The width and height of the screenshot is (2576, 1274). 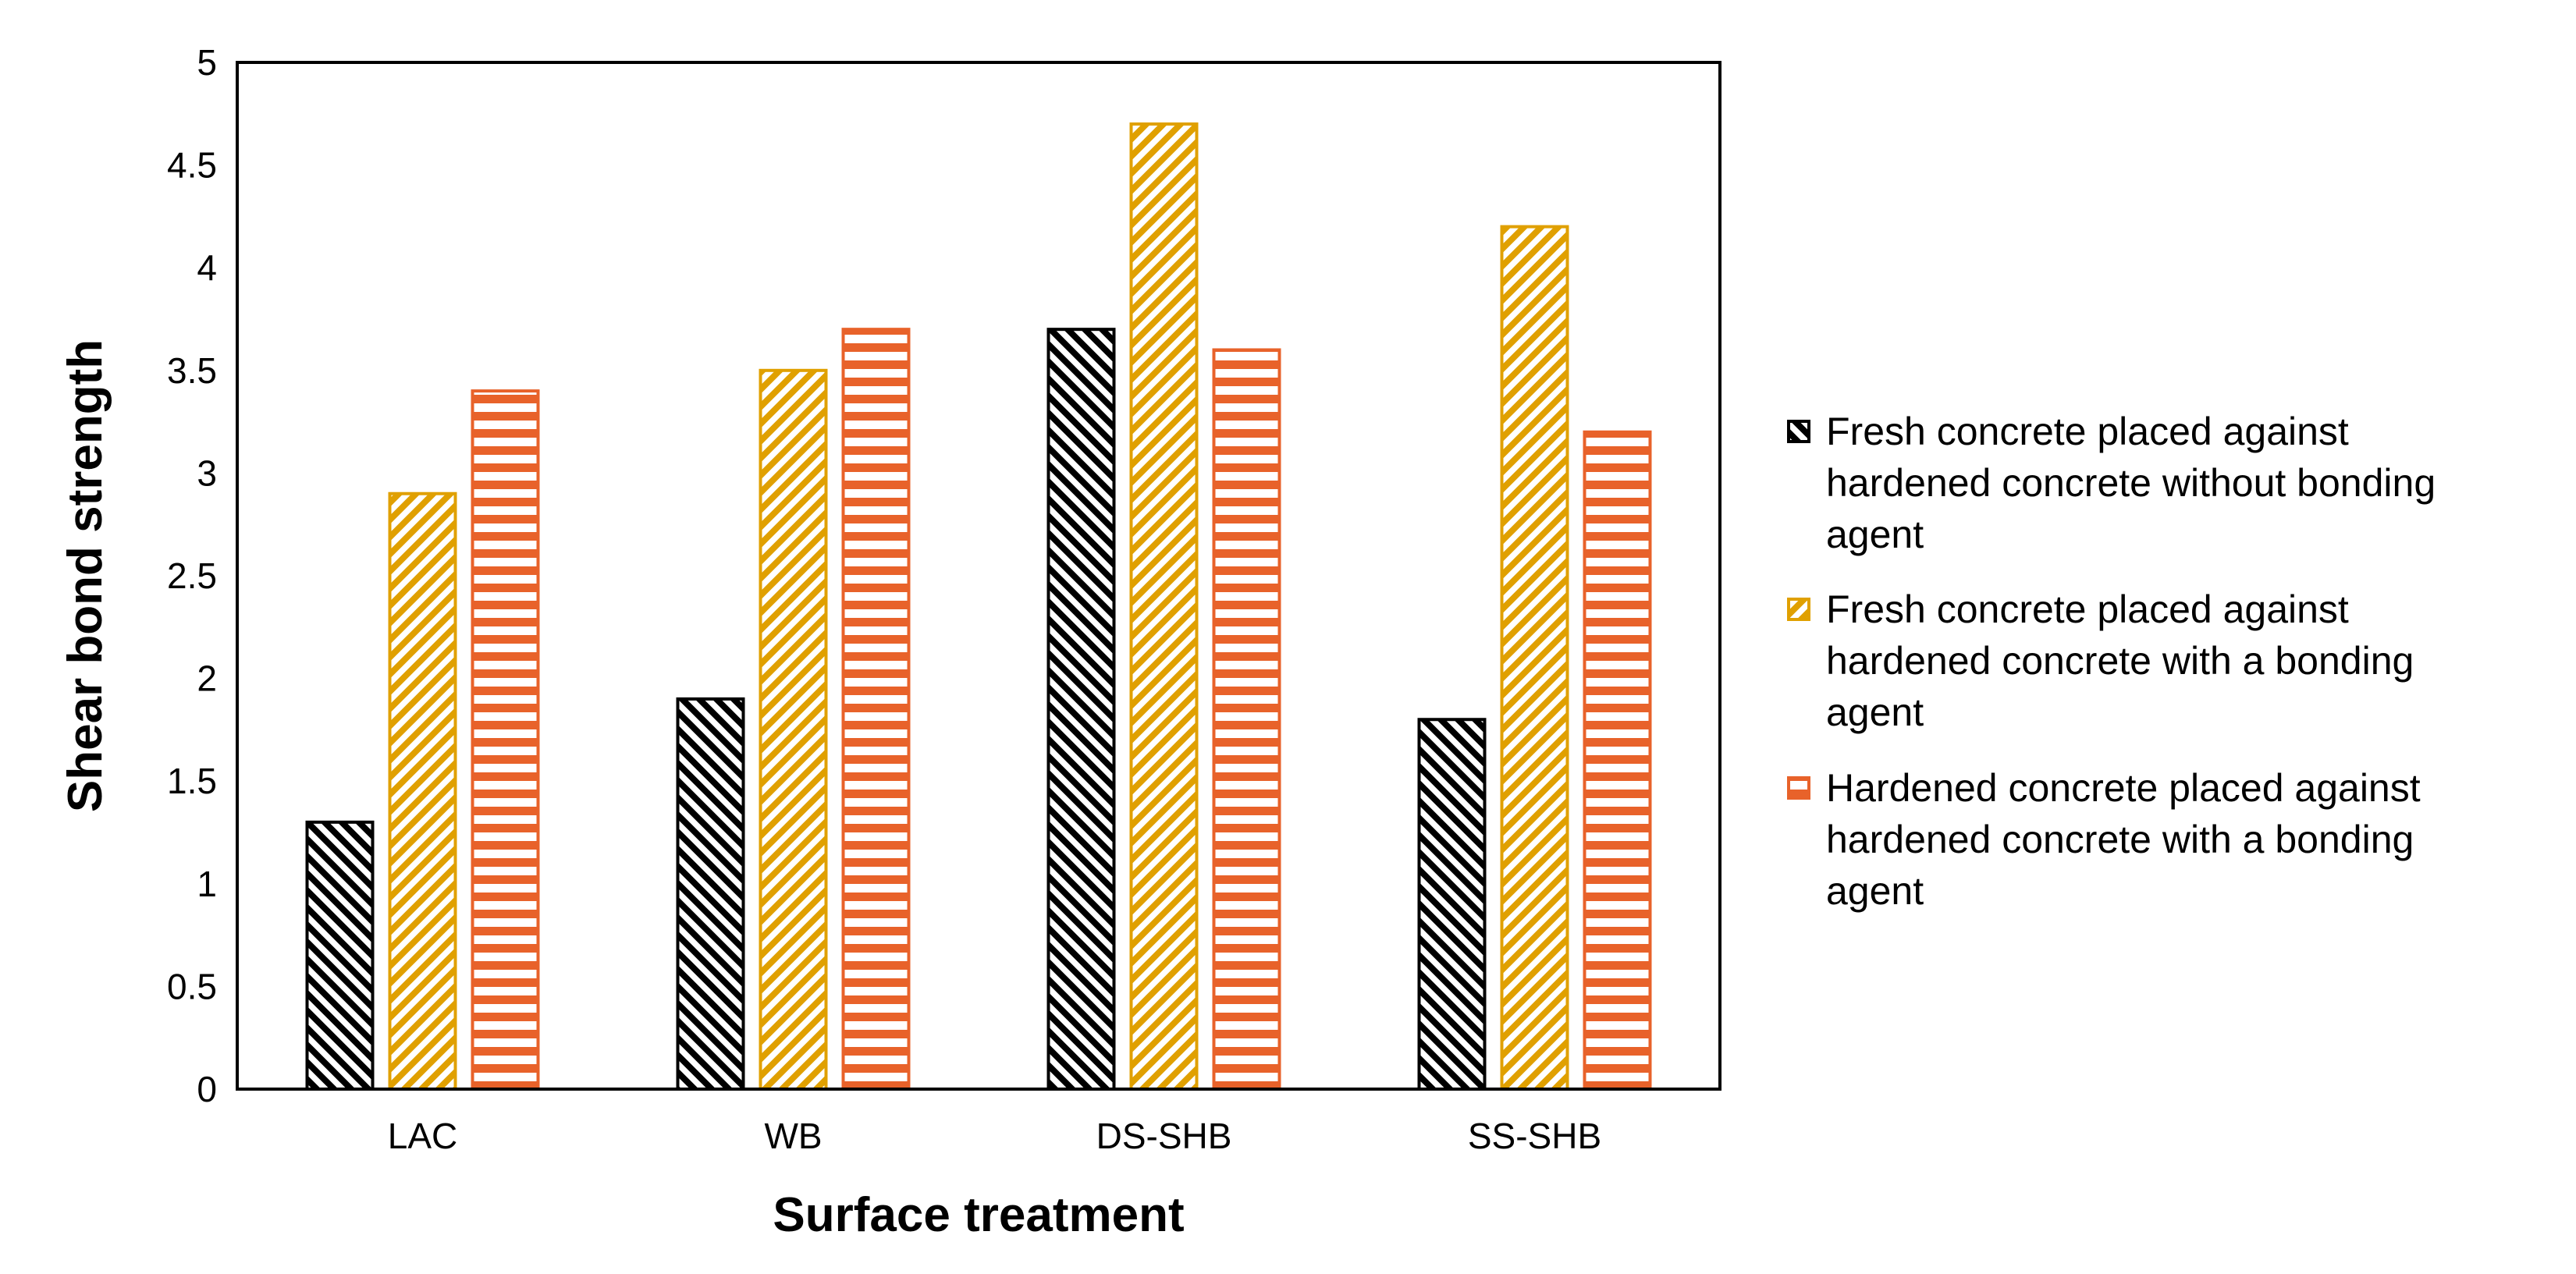 I want to click on y-tick-label: 0.5, so click(x=192, y=986).